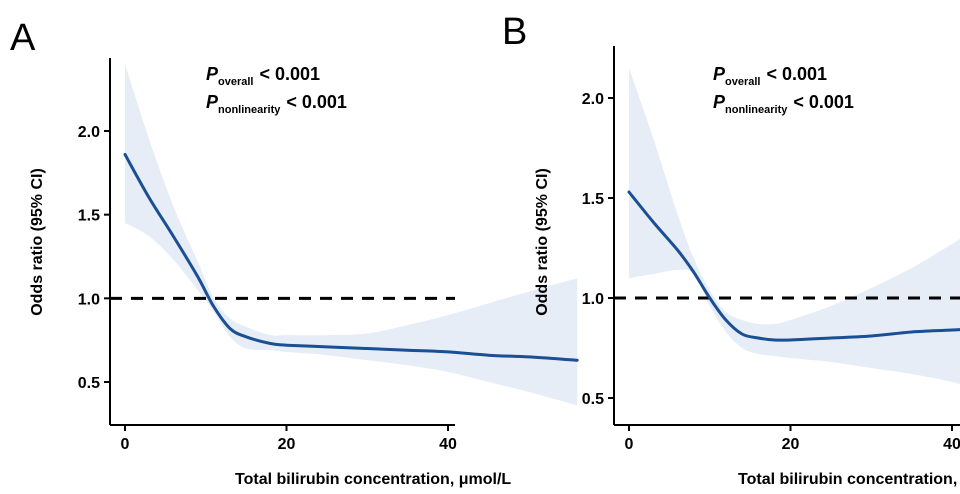 The image size is (960, 494). I want to click on odds-ratio-curve, so click(793, 266).